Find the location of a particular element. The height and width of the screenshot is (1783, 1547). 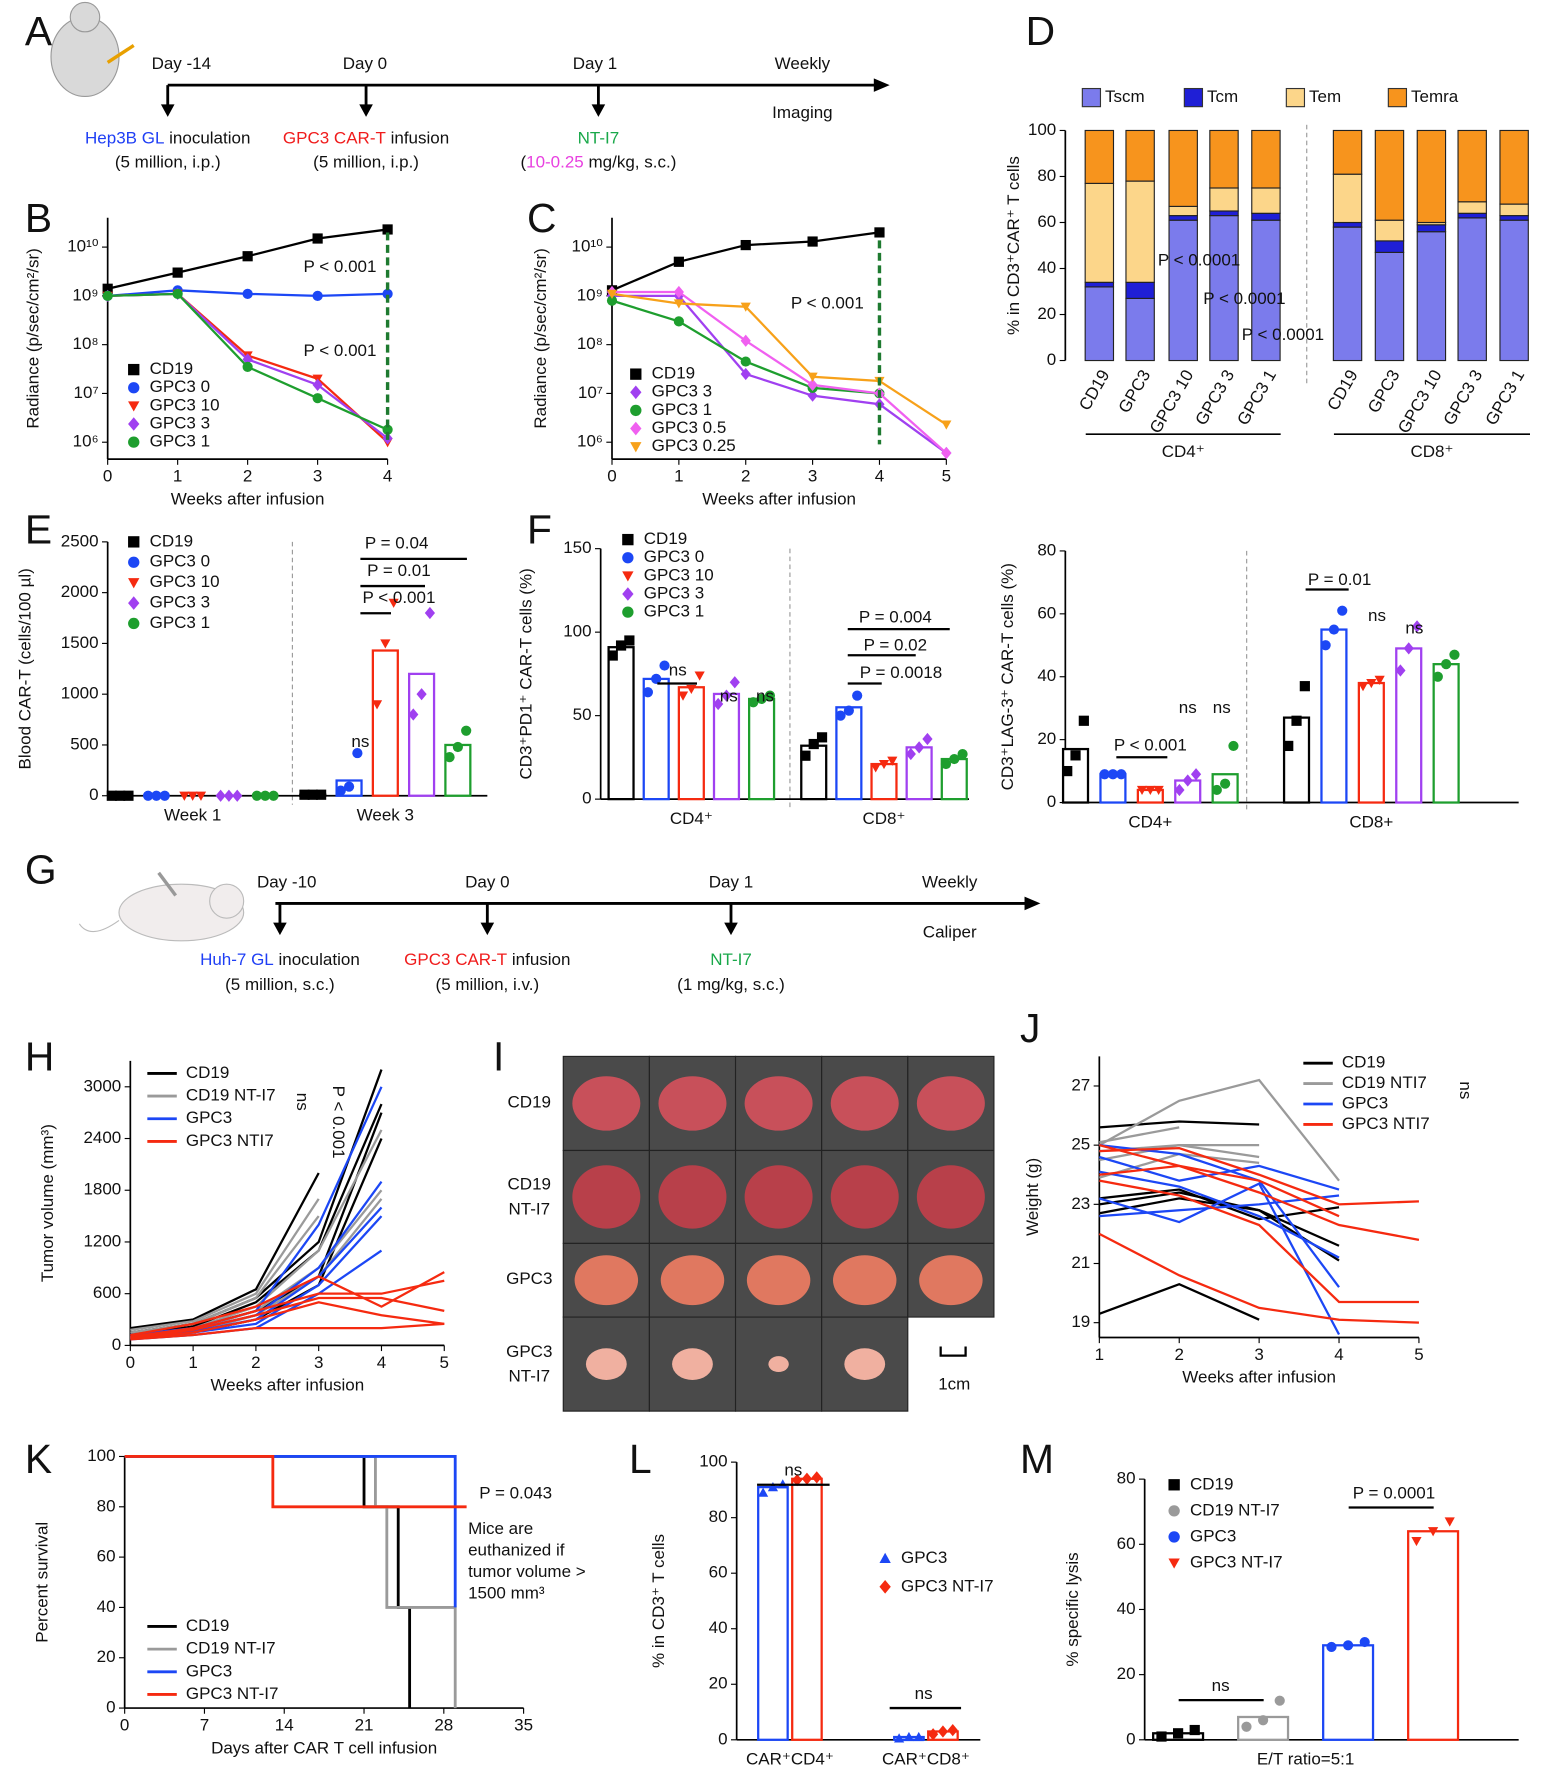

legend-label: GPC3 is located at coordinates (1365, 1102).